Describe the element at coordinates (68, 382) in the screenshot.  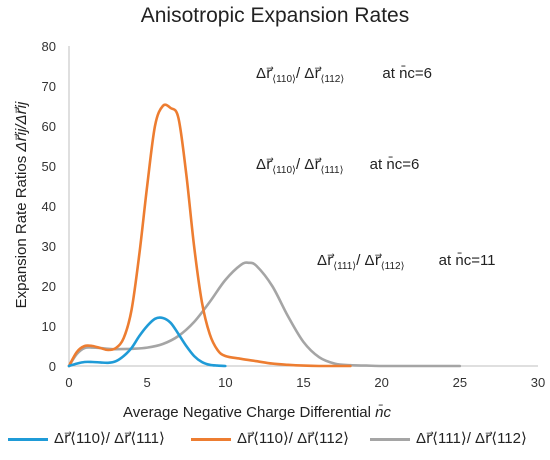
I see `x-tick-label: 0` at that location.